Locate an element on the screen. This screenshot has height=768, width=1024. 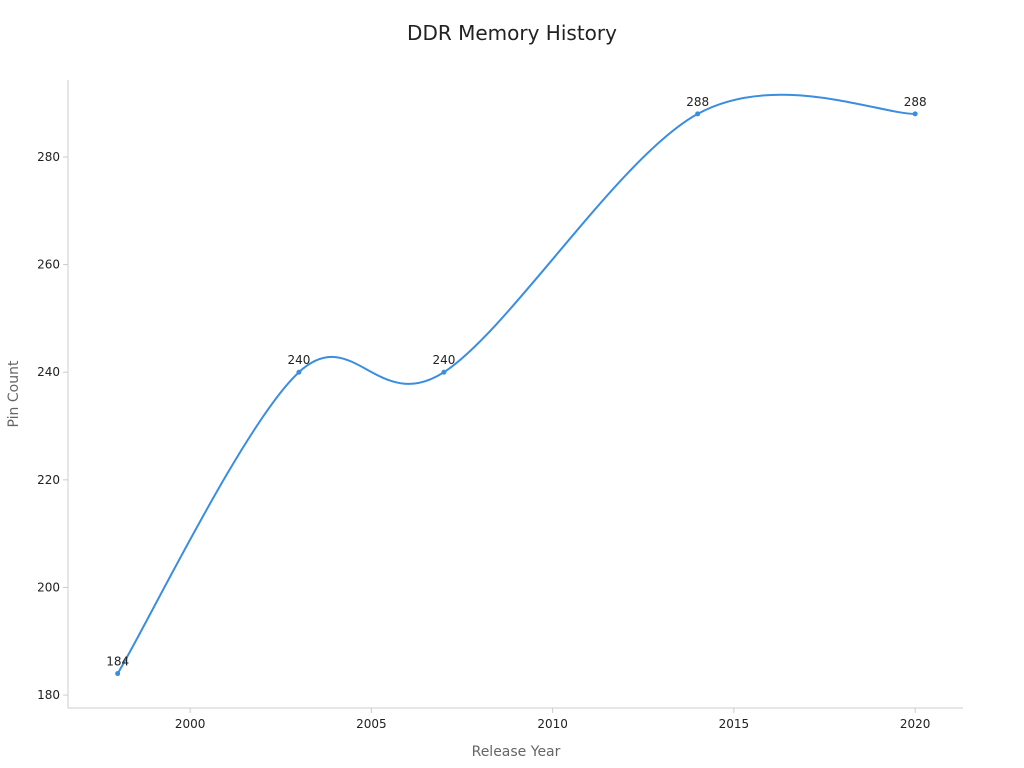
y-tick-label: 280 is located at coordinates (48, 157).